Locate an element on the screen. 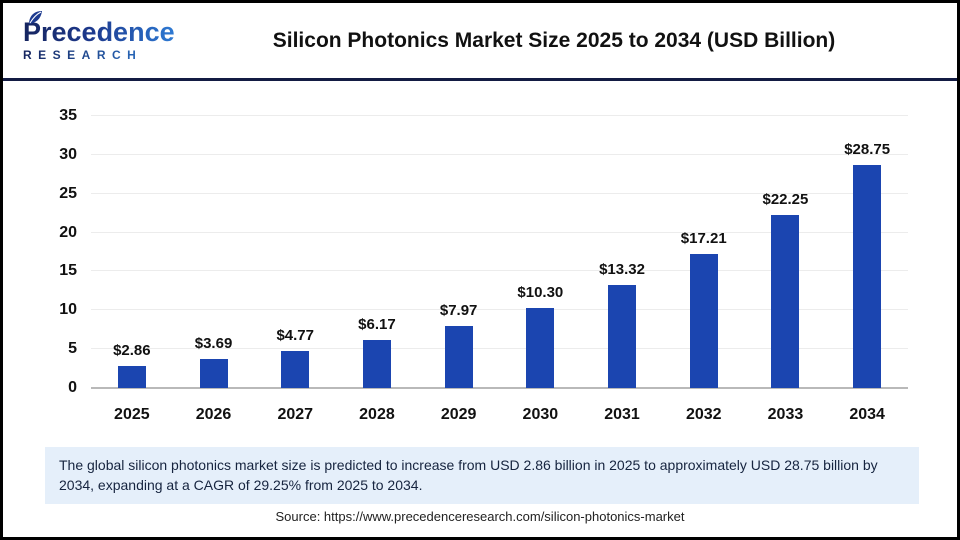 The width and height of the screenshot is (960, 540). bar-value-label: $3.69 is located at coordinates (213, 344).